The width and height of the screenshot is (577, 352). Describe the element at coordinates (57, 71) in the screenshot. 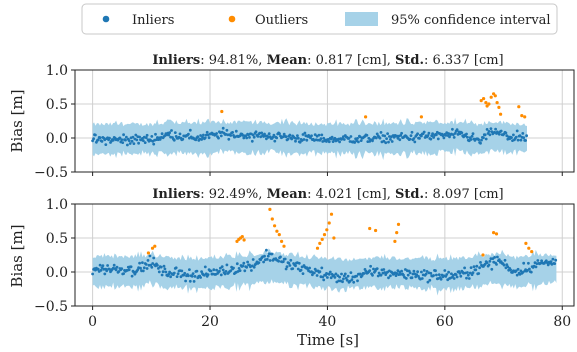

I see `y-tick-label: 1.0` at that location.